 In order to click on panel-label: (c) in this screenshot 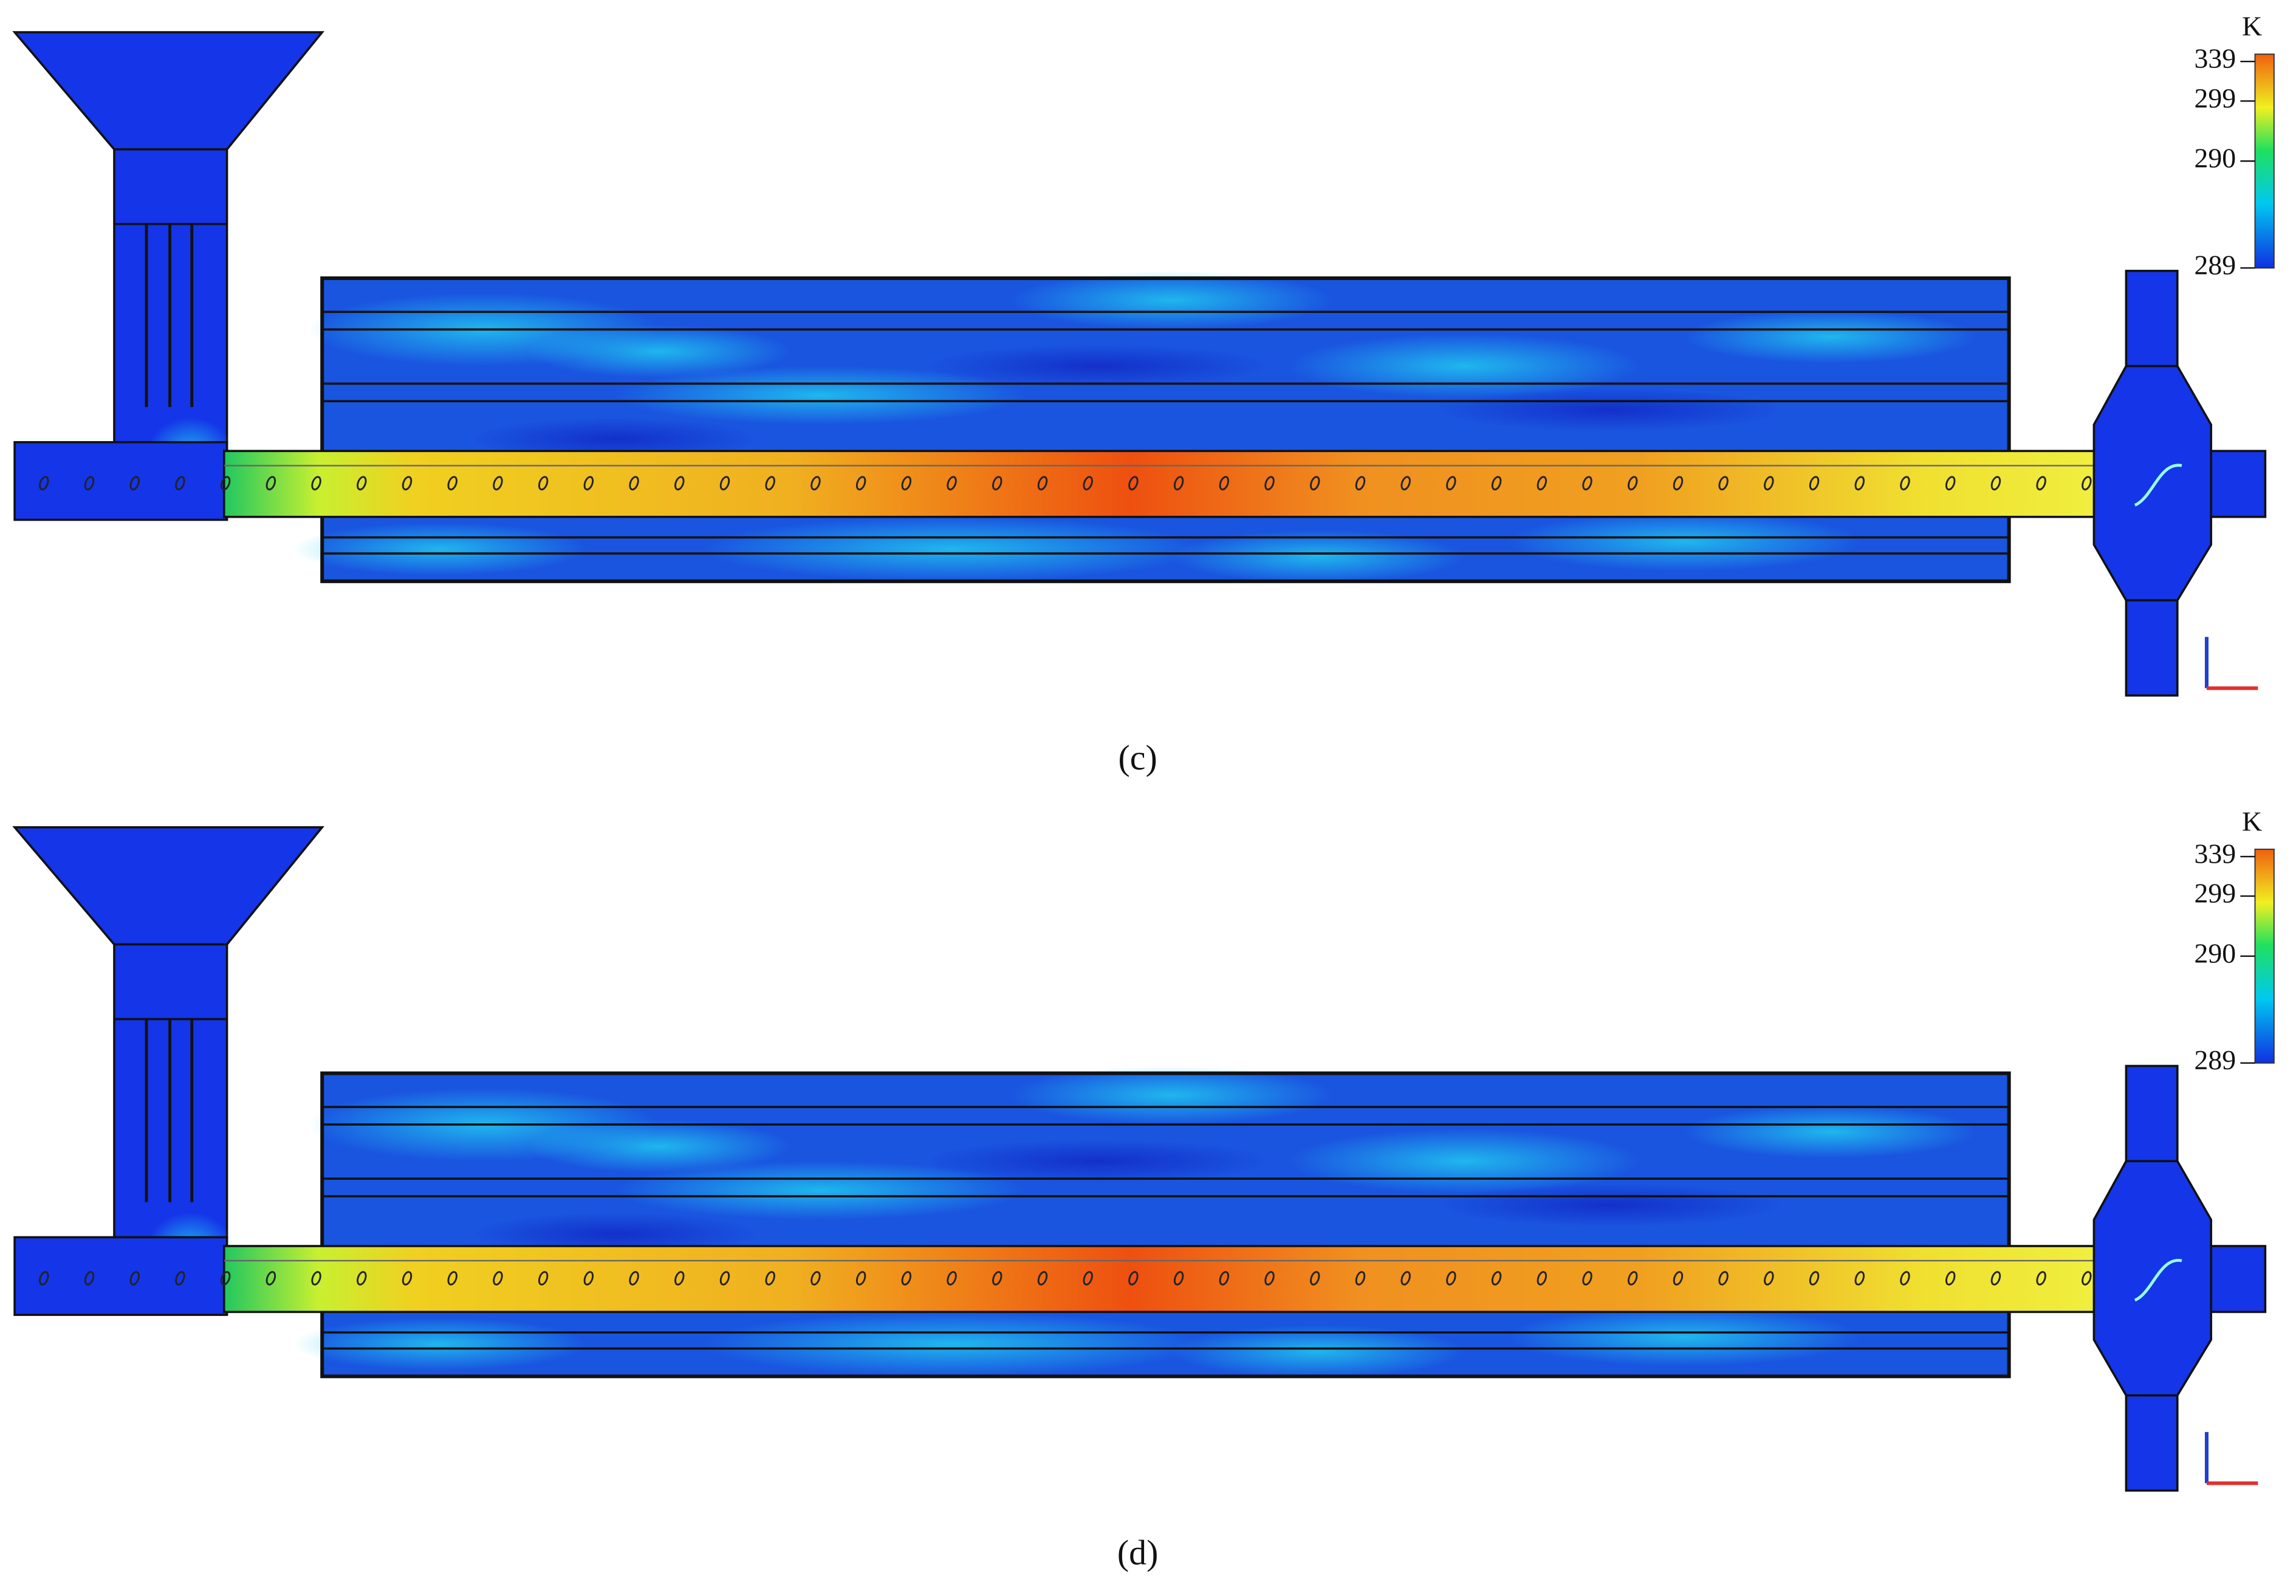, I will do `click(1138, 758)`.